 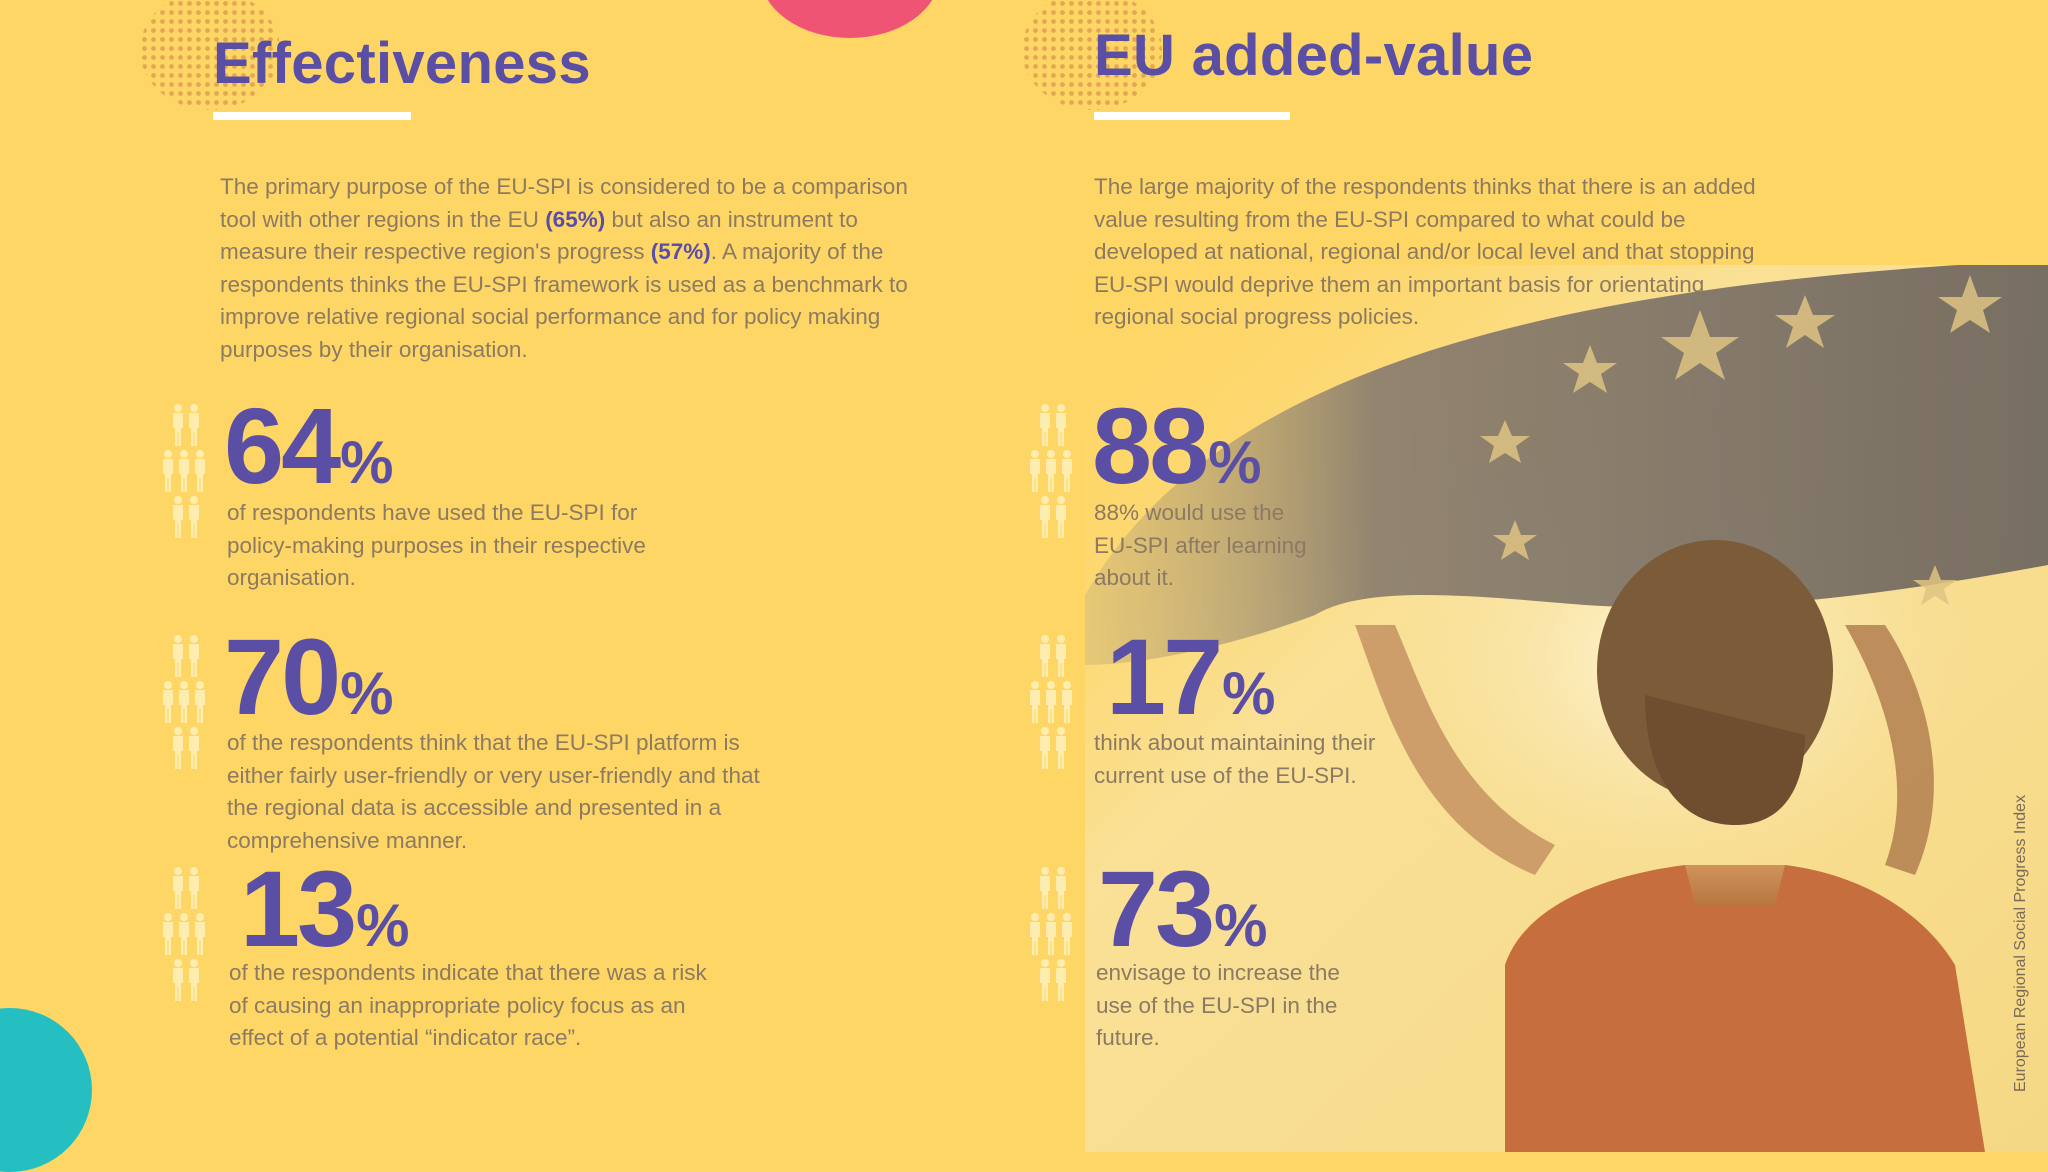 I want to click on stat-number: 13%, so click(x=325, y=908).